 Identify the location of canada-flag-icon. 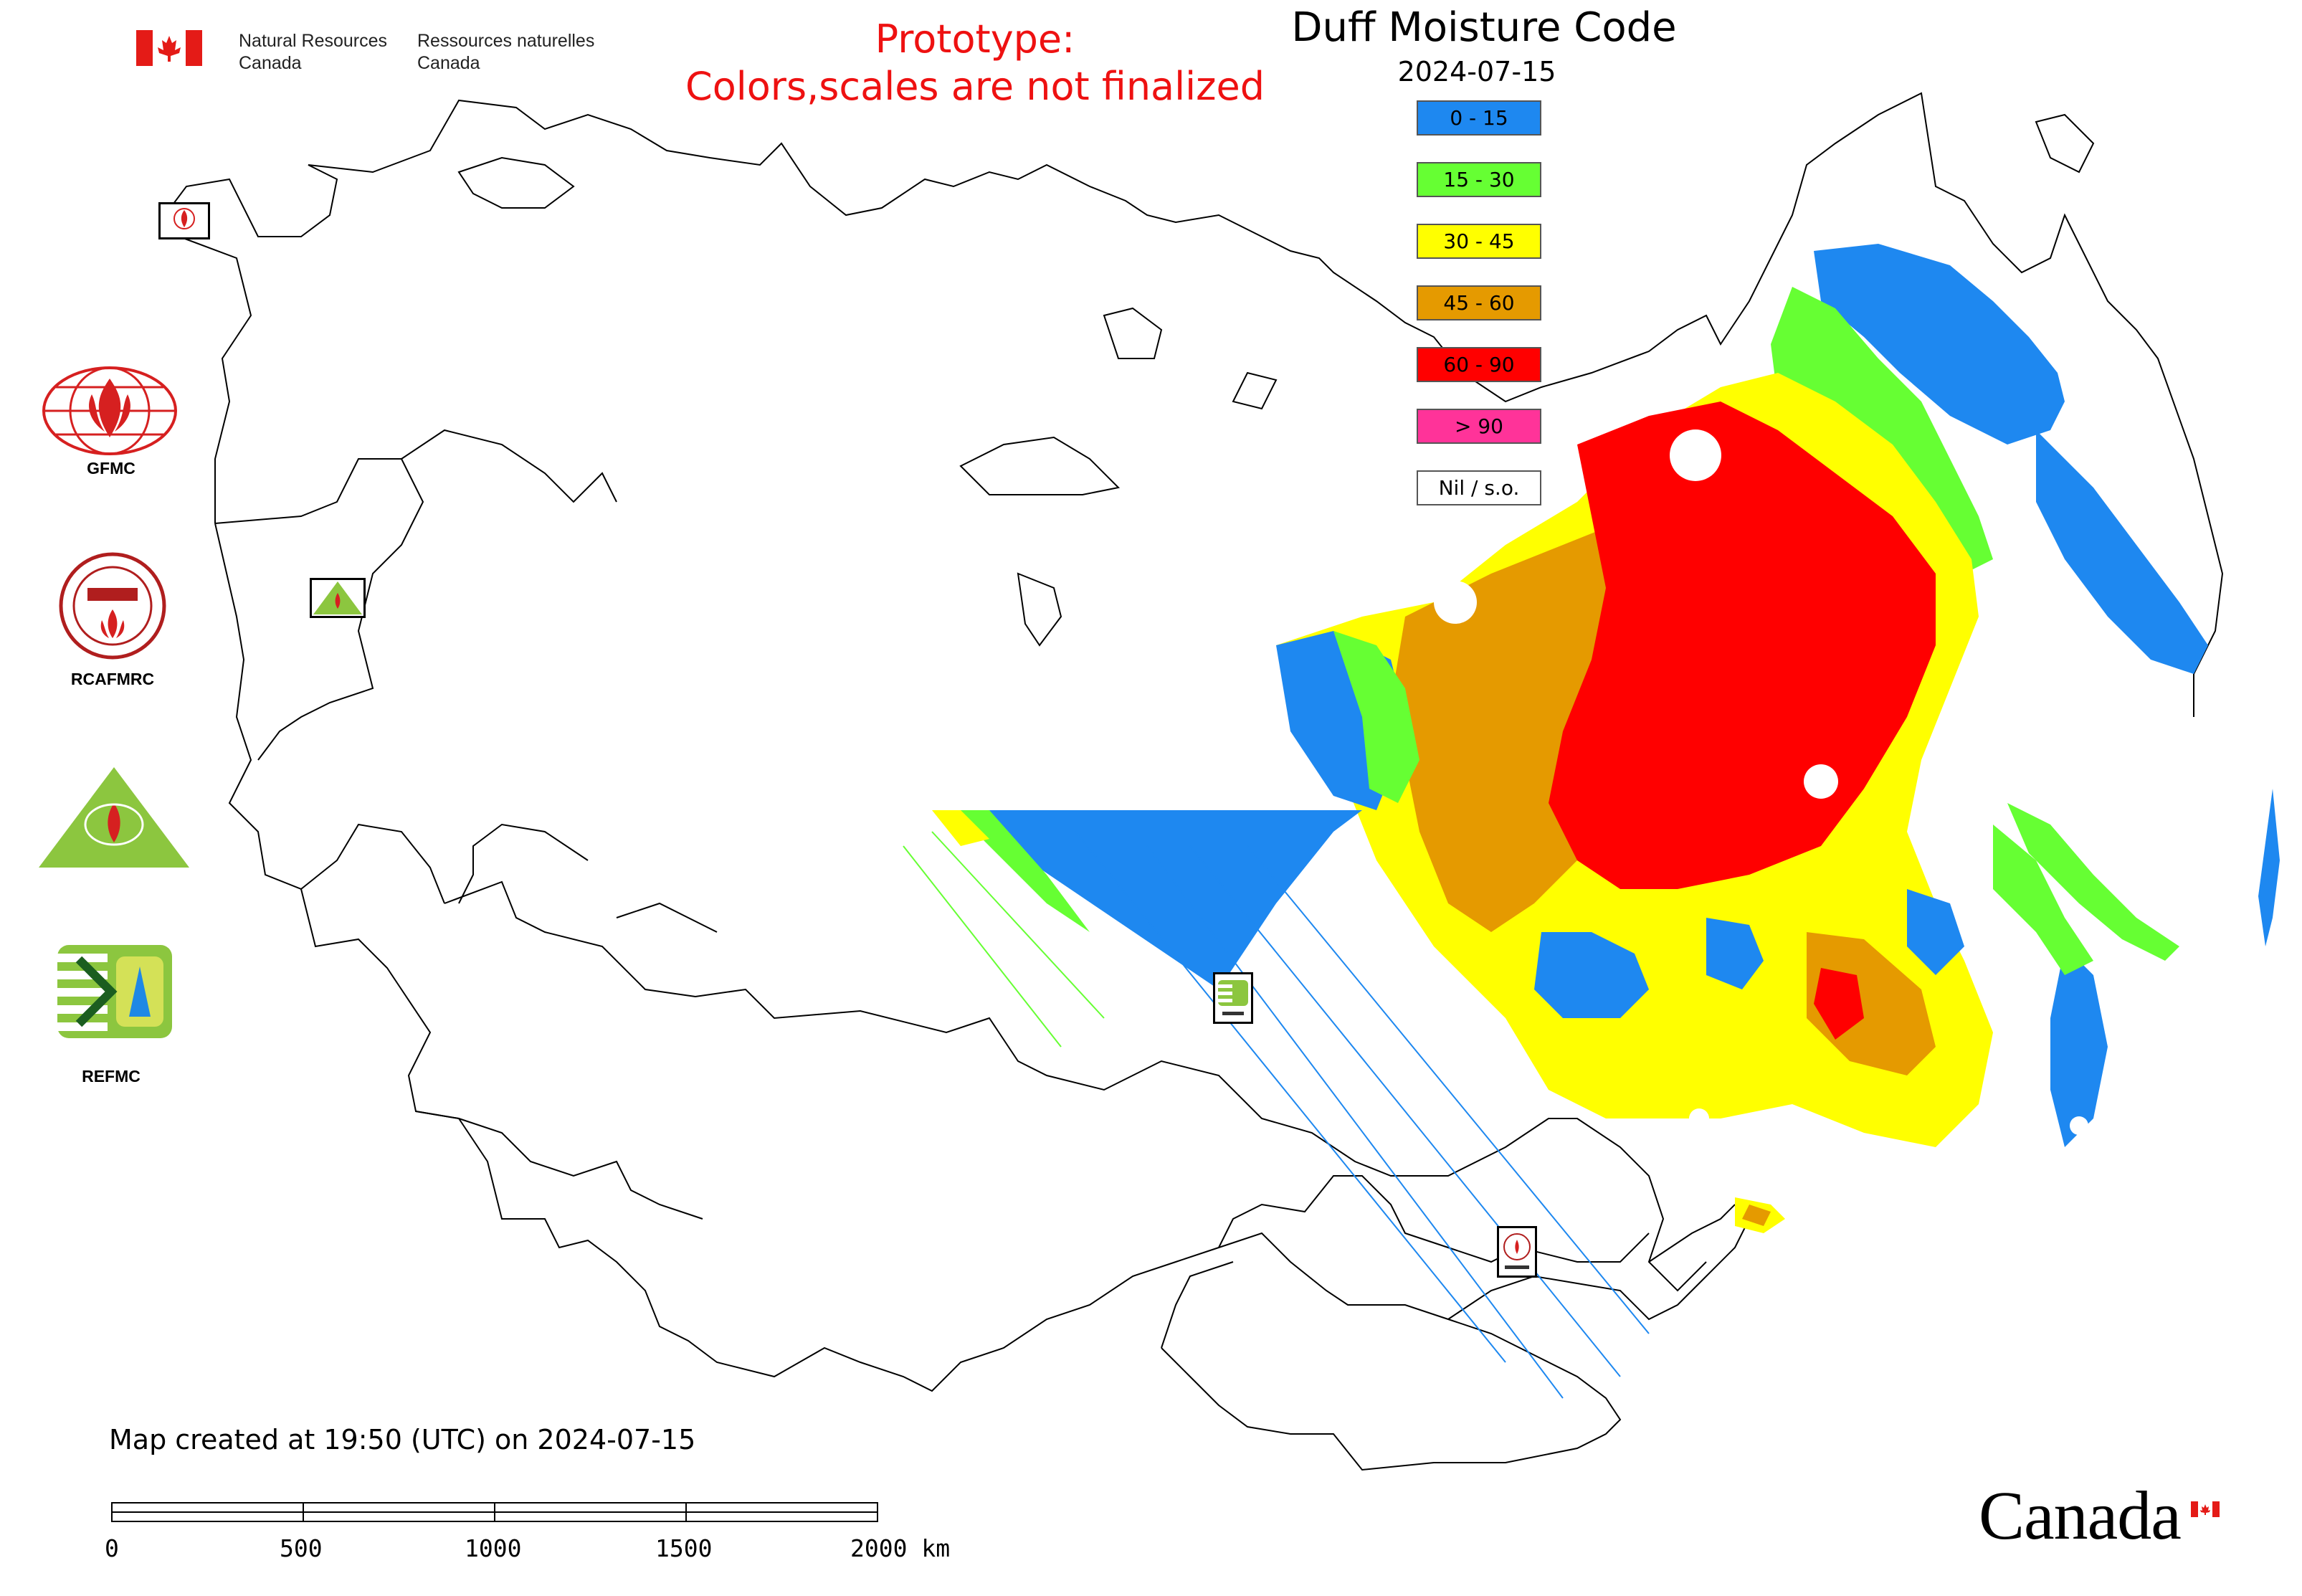
(169, 48).